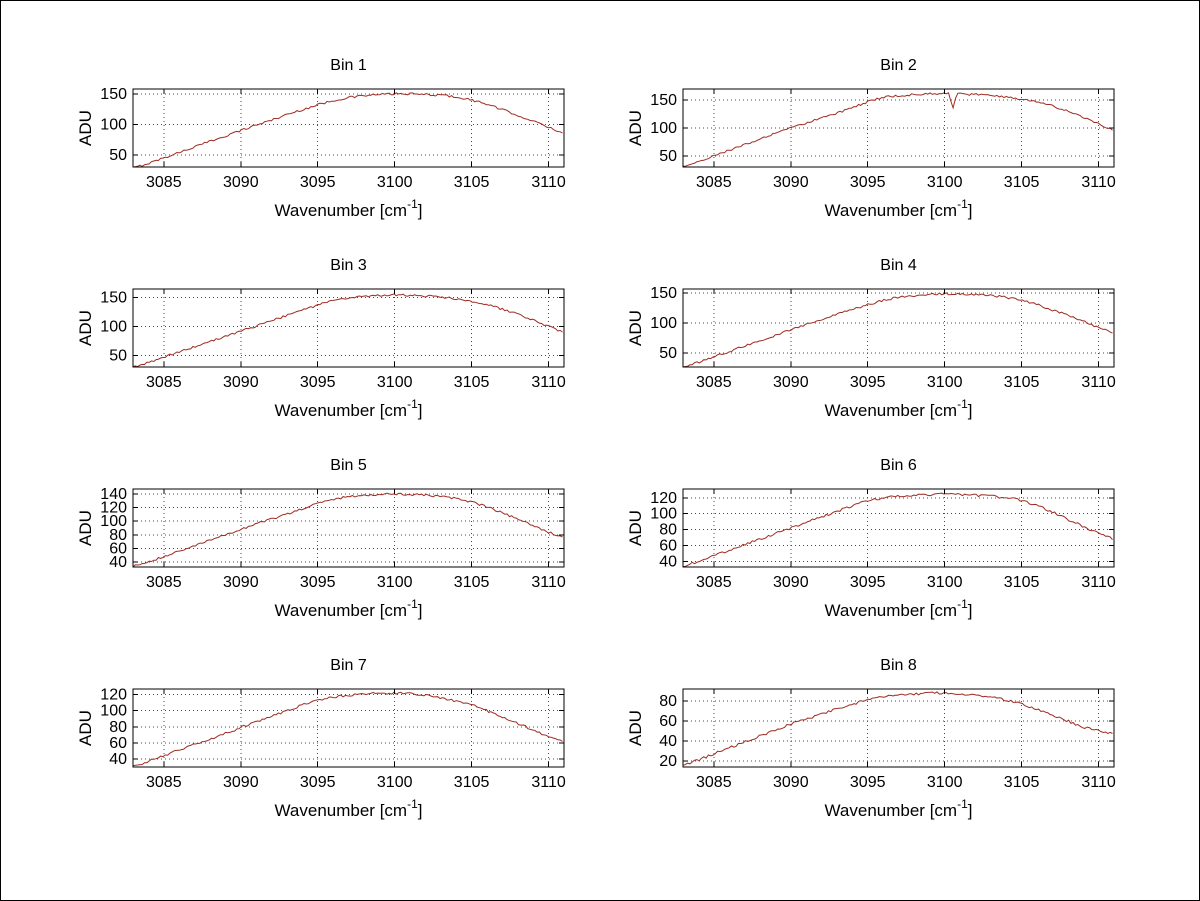  Describe the element at coordinates (113, 494) in the screenshot. I see `y-tick-label: 140` at that location.